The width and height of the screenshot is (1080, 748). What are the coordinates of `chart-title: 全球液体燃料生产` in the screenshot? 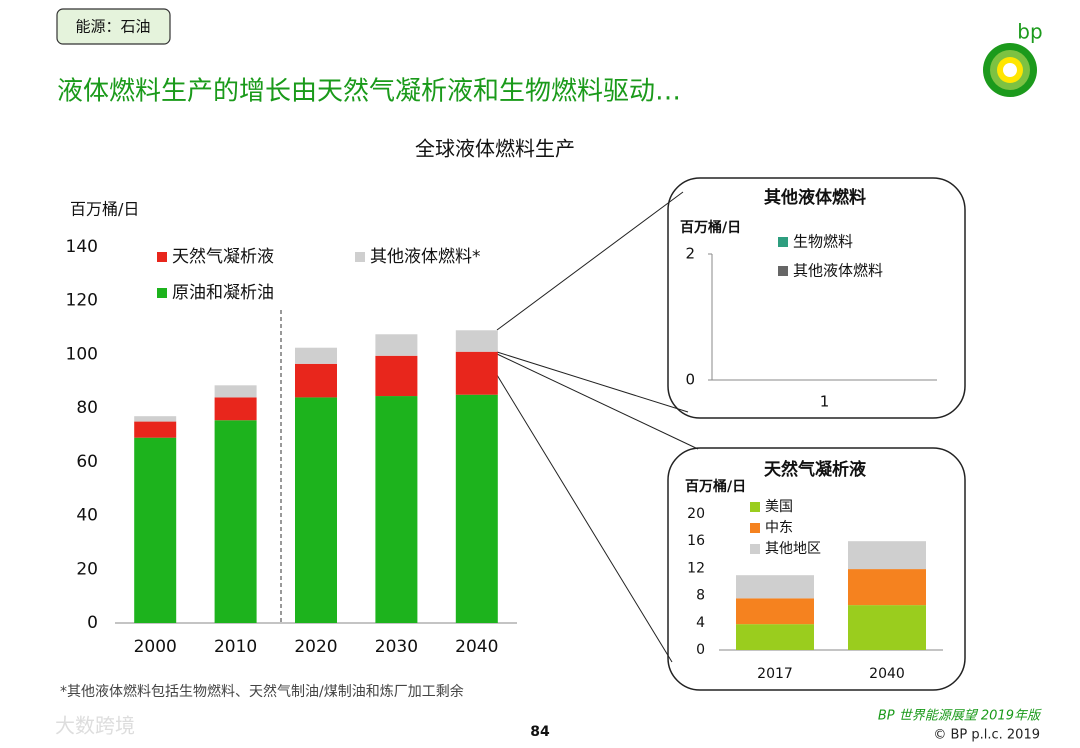 It's located at (495, 149).